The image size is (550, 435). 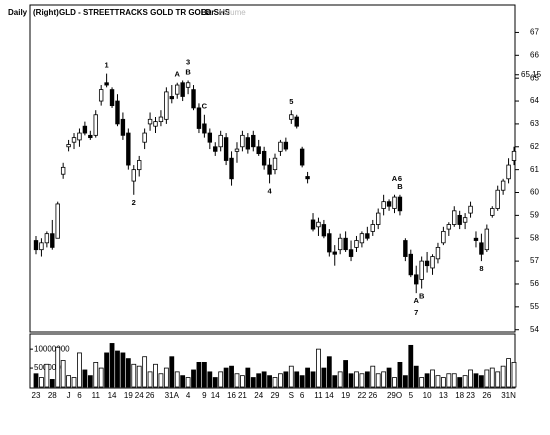 What do you see at coordinates (258, 395) in the screenshot?
I see `x-tick-label: 24` at bounding box center [258, 395].